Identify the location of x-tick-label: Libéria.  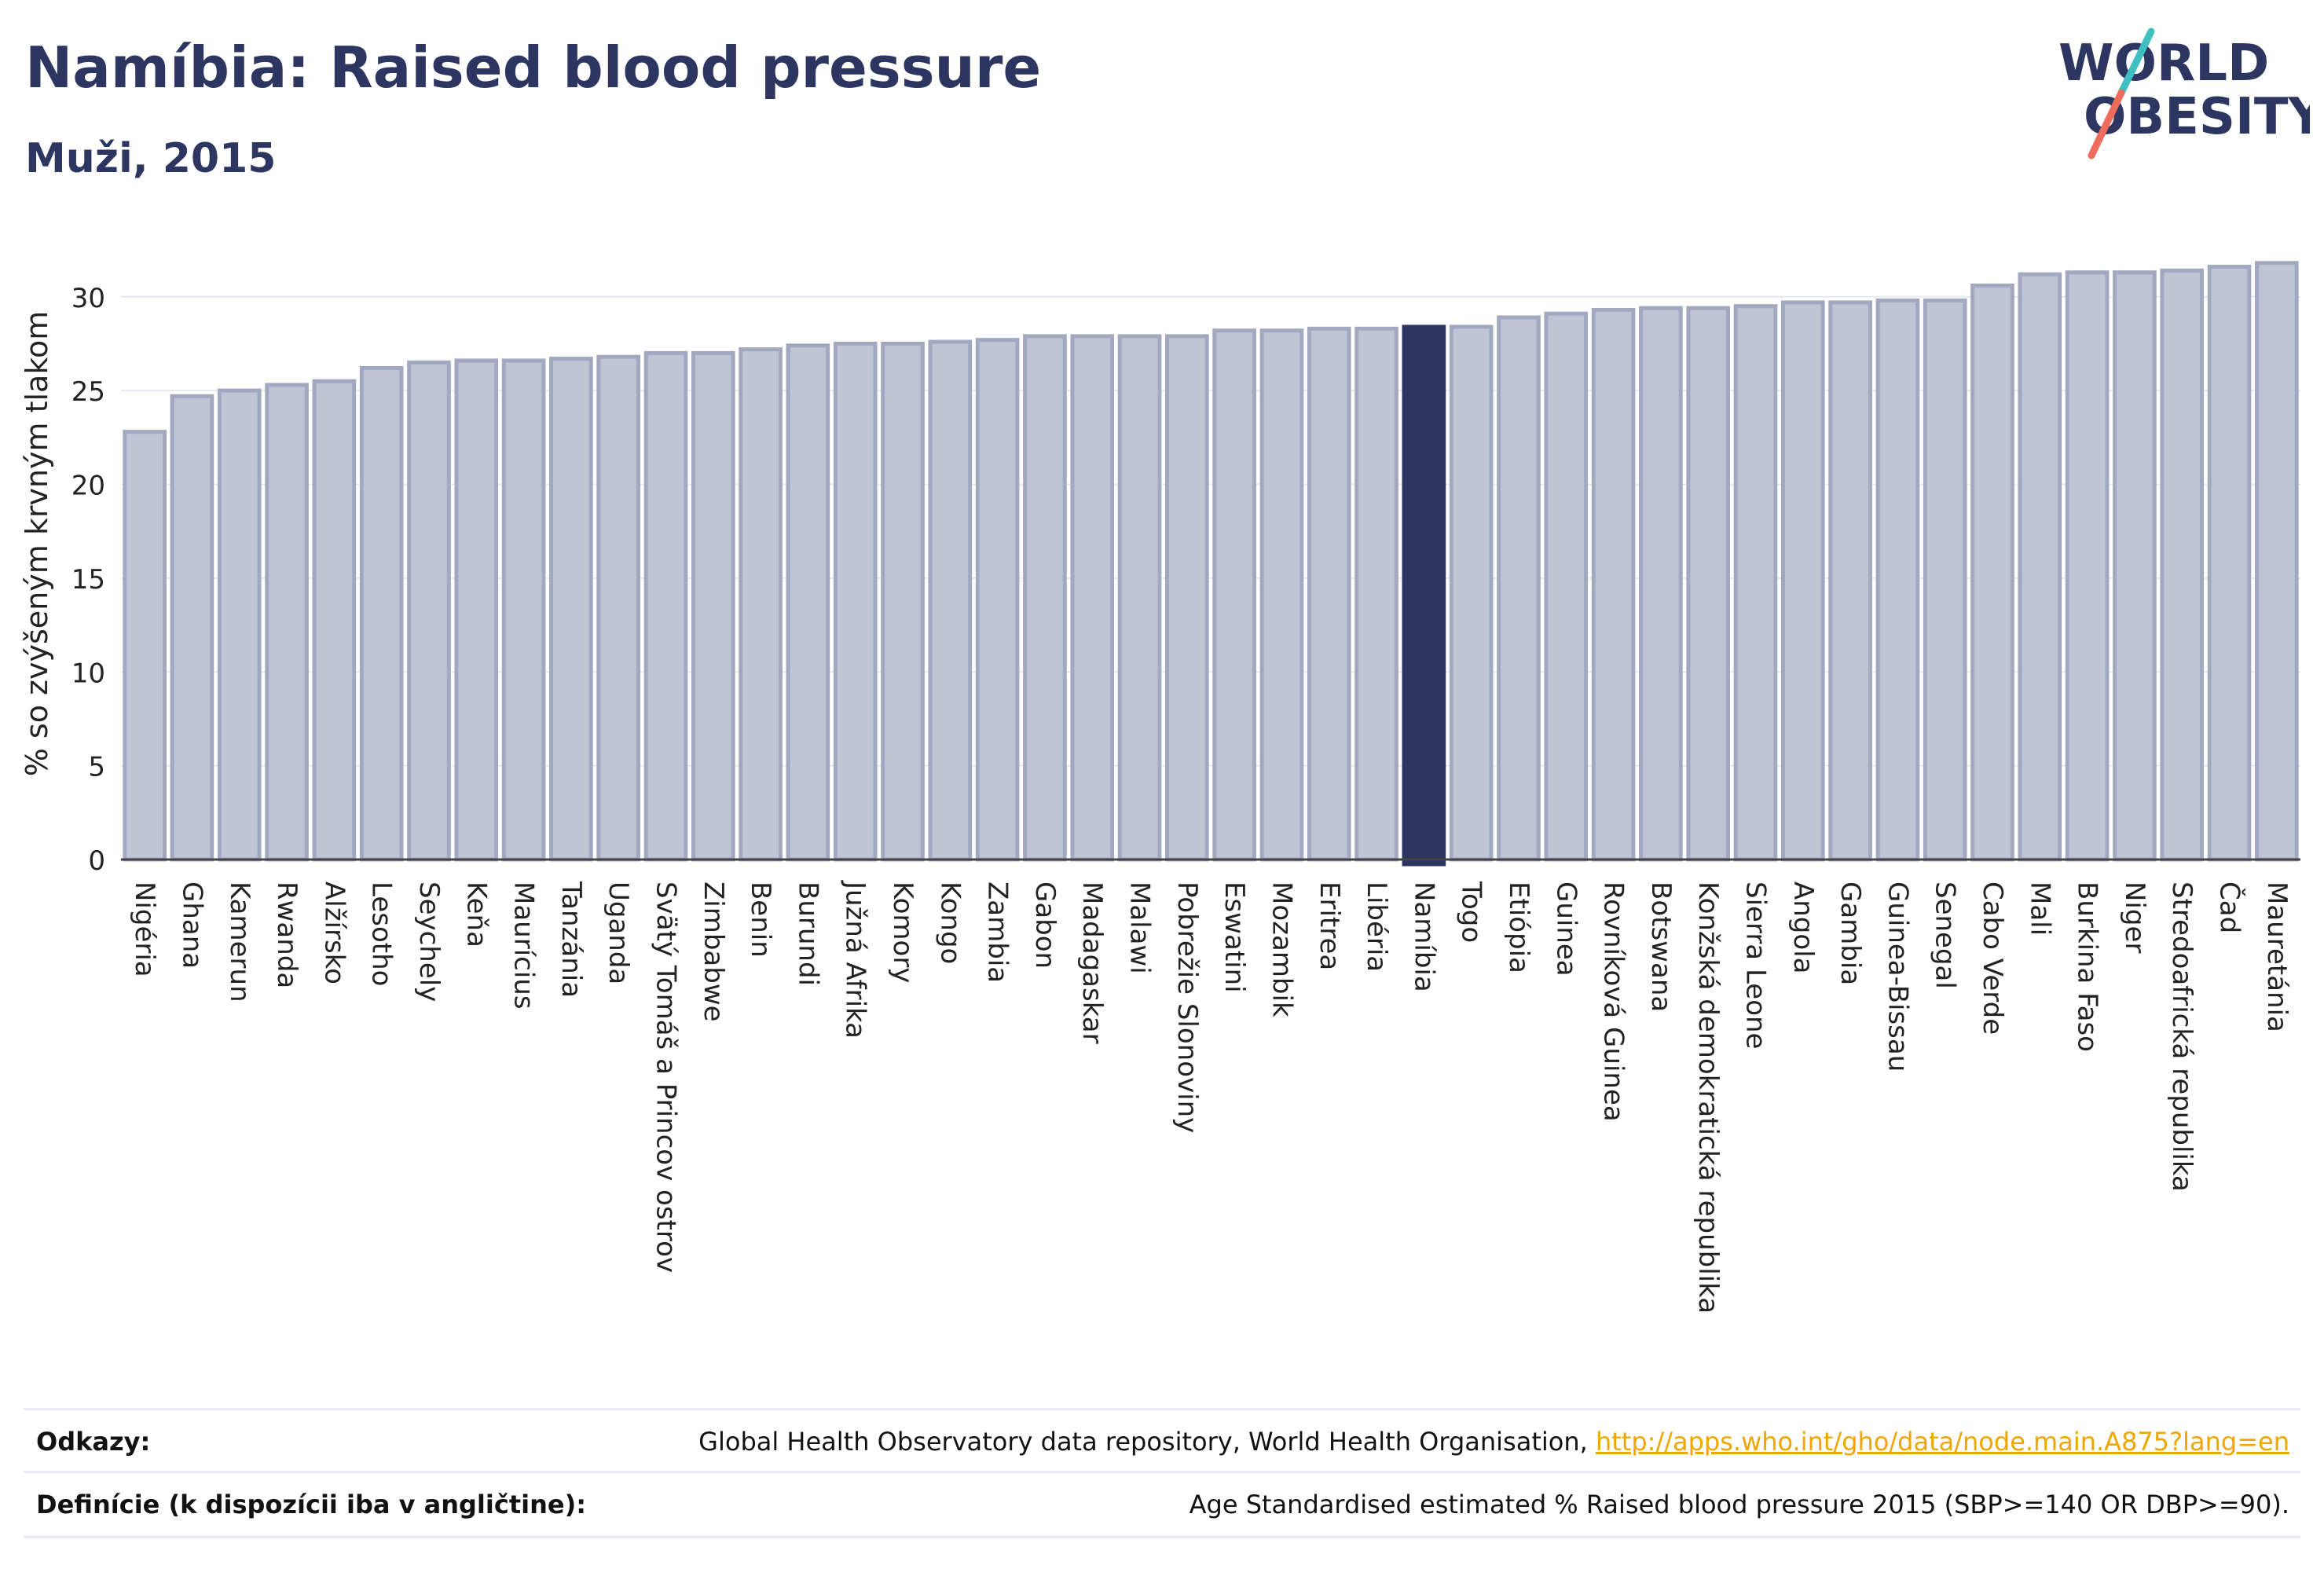
(1376, 926).